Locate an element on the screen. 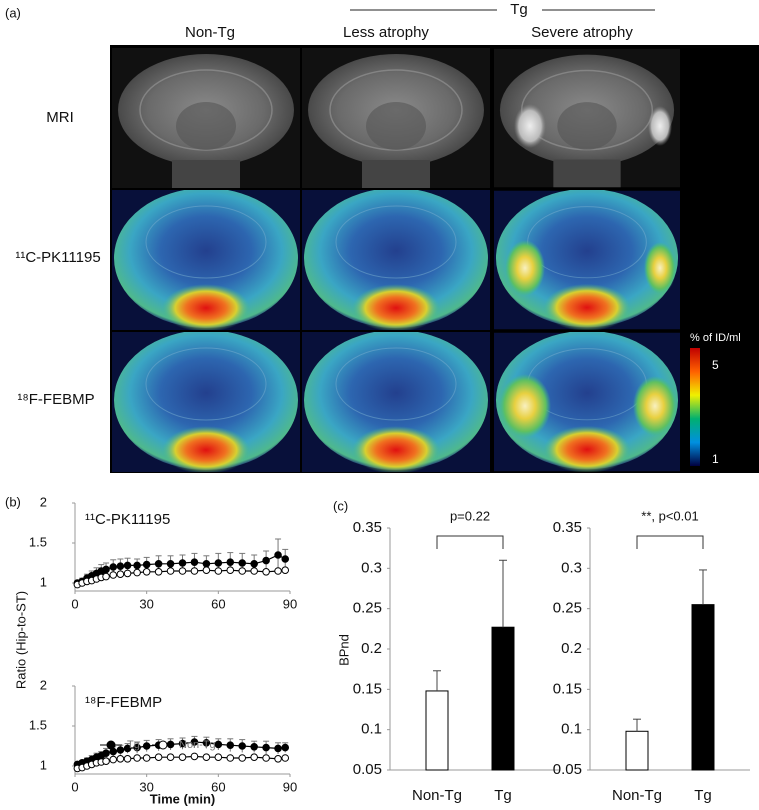 This screenshot has height=810, width=759. panel-label: (b) is located at coordinates (13, 501).